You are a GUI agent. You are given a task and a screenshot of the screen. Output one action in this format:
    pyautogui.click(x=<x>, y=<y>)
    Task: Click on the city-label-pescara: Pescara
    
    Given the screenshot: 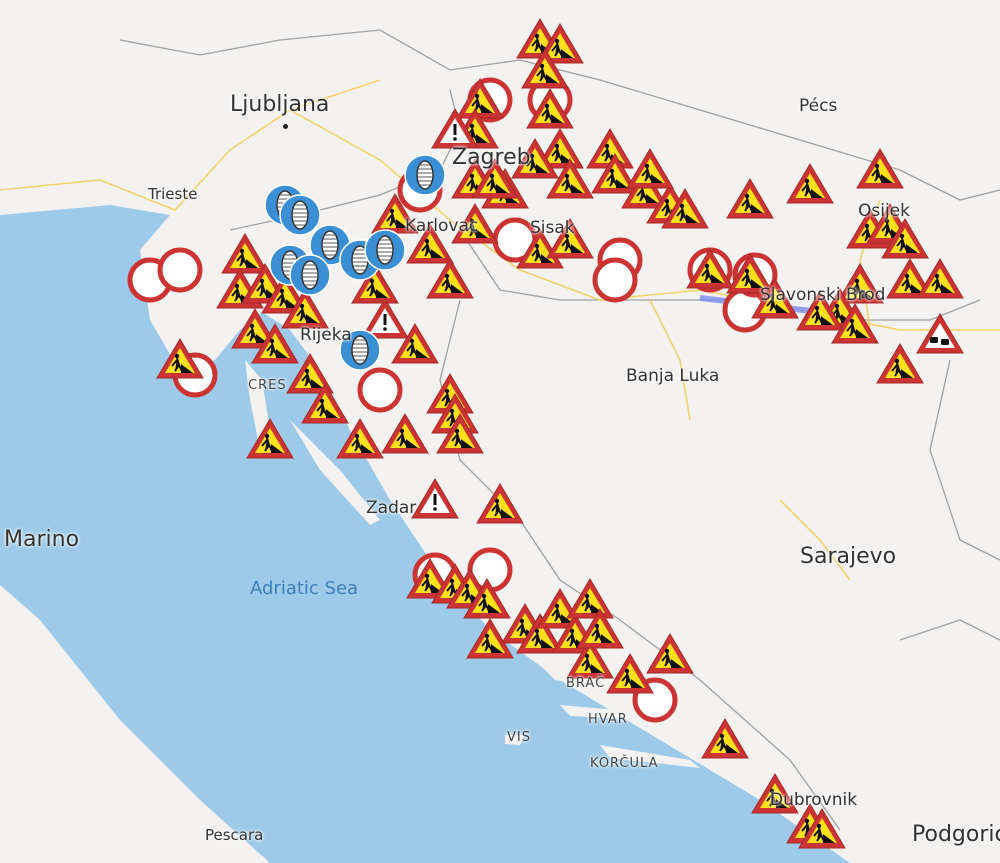 What is the action you would take?
    pyautogui.click(x=234, y=835)
    